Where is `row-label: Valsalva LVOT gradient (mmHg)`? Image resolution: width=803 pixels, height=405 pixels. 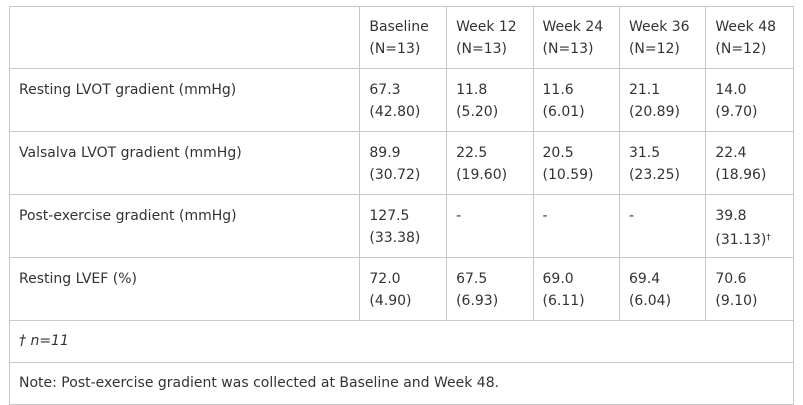 row-label: Valsalva LVOT gradient (mmHg) is located at coordinates (184, 163).